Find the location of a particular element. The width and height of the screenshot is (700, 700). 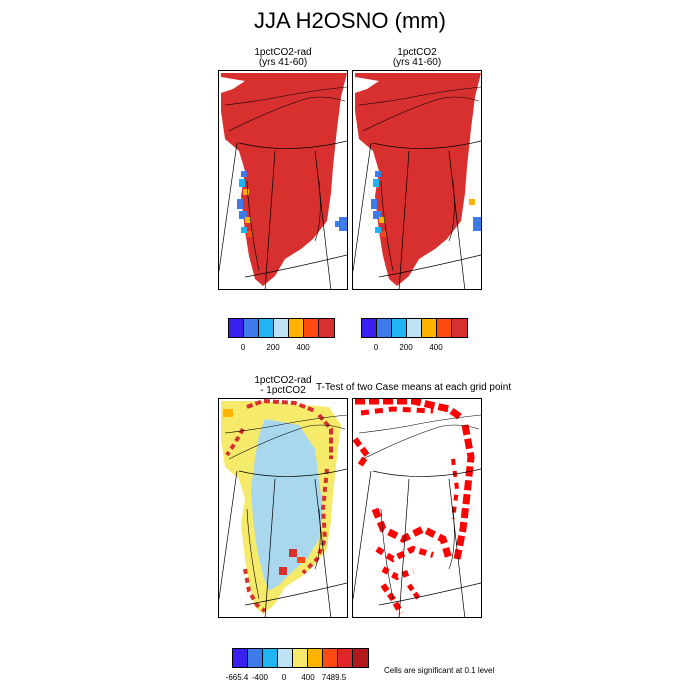

panel-title-top-left: 1pctCO2-rad (yrs 41-60) is located at coordinates (283, 58).